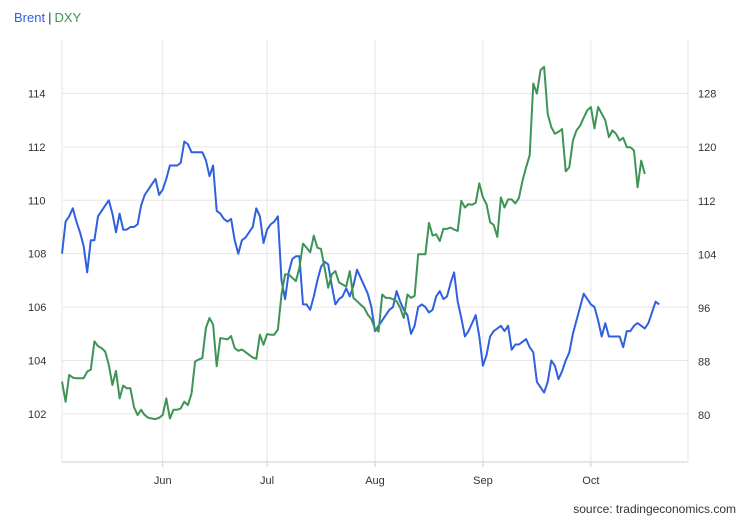 This screenshot has width=750, height=520. I want to click on chart-legend: Brent | DXY, so click(47, 17).